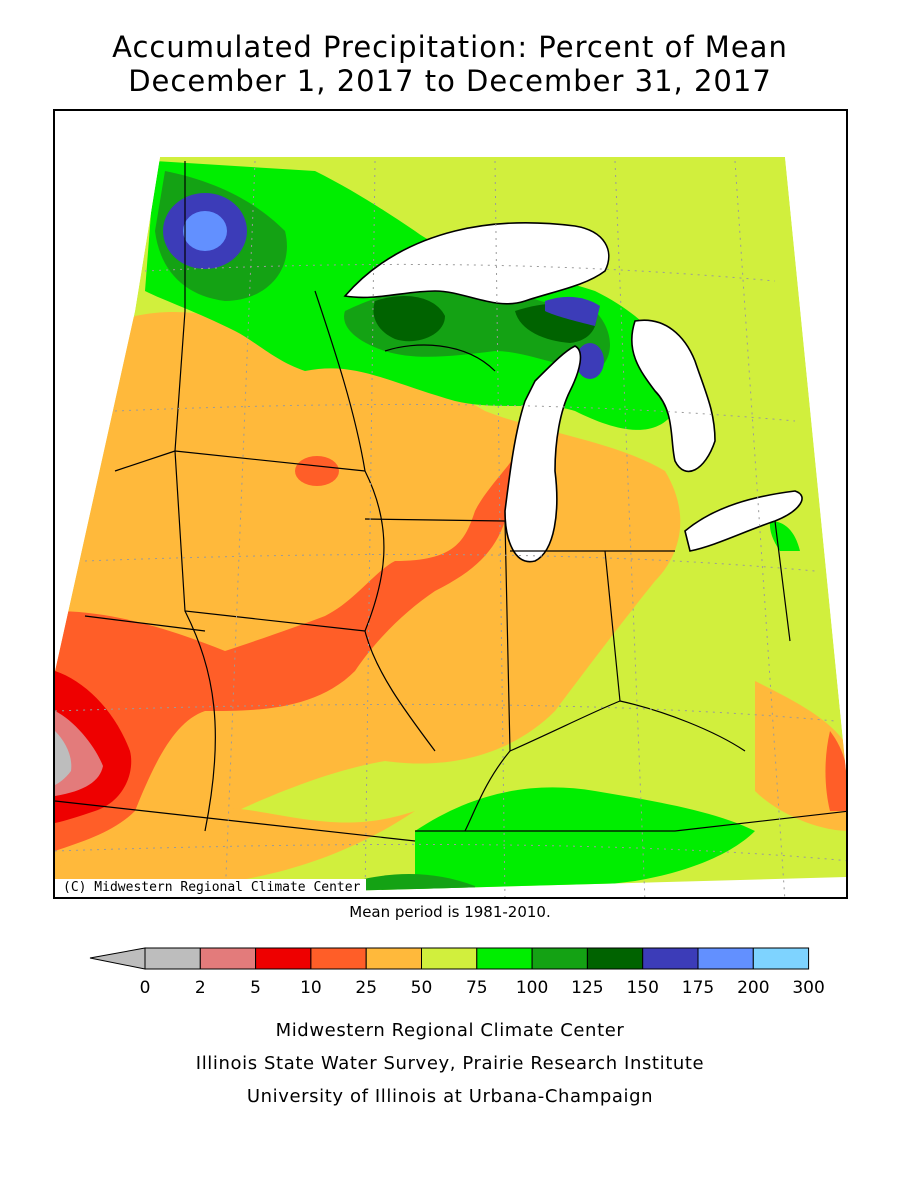 This screenshot has width=900, height=1200. What do you see at coordinates (409, 319) in the screenshot?
I see `band-125-150-lake` at bounding box center [409, 319].